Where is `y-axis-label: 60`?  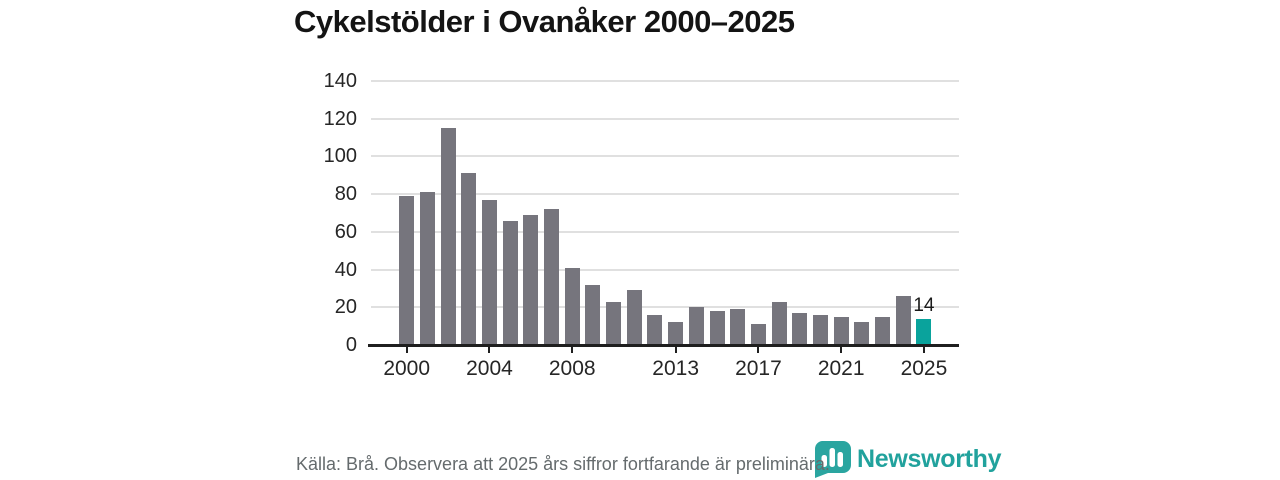
y-axis-label: 60 is located at coordinates (345, 231).